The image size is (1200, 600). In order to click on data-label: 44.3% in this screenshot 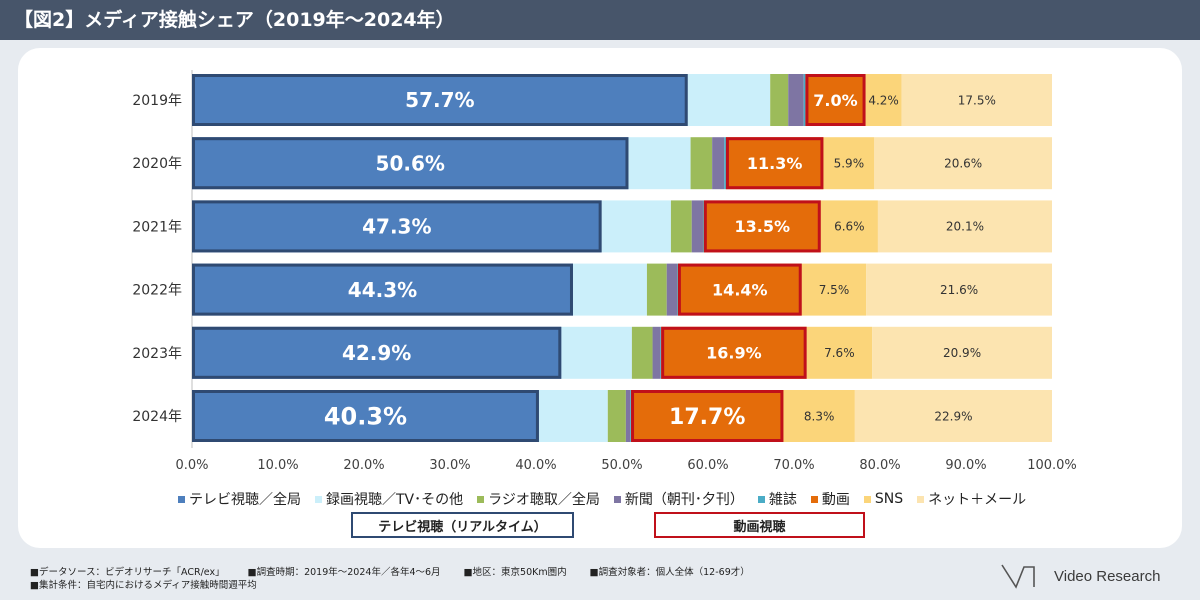, I will do `click(382, 290)`.